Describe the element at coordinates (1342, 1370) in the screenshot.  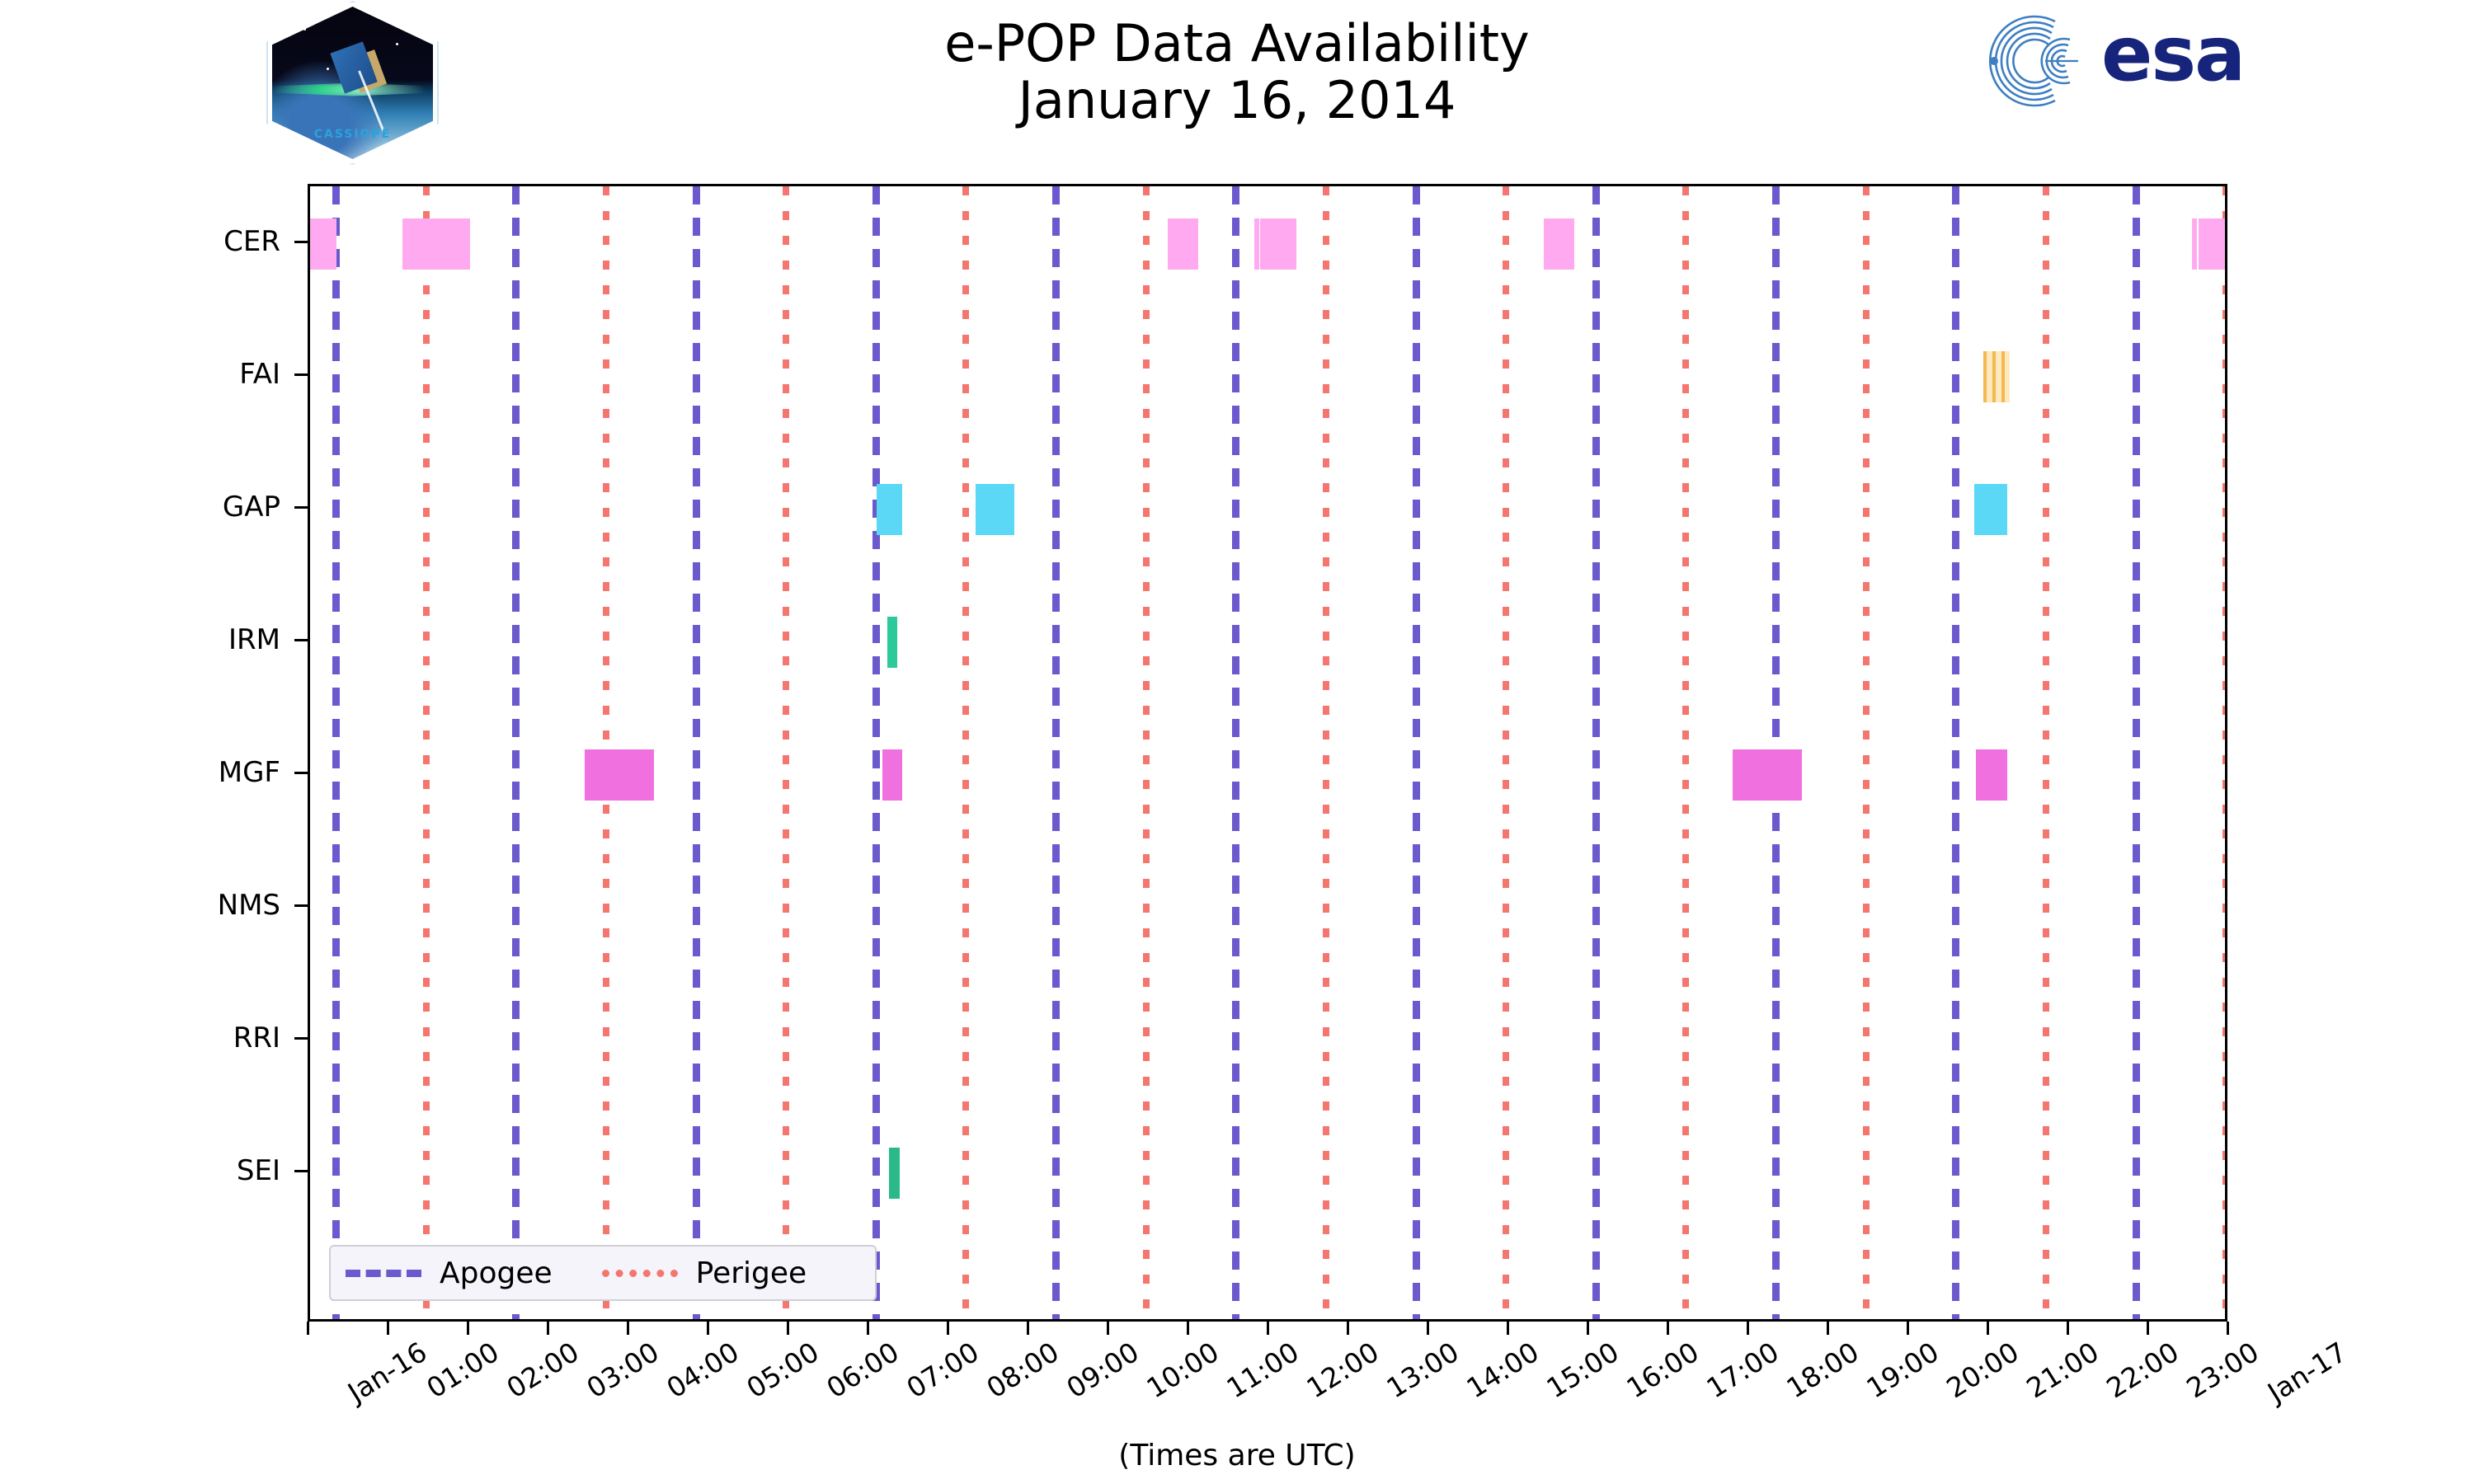
I see `x-tick-label: 12:00` at that location.